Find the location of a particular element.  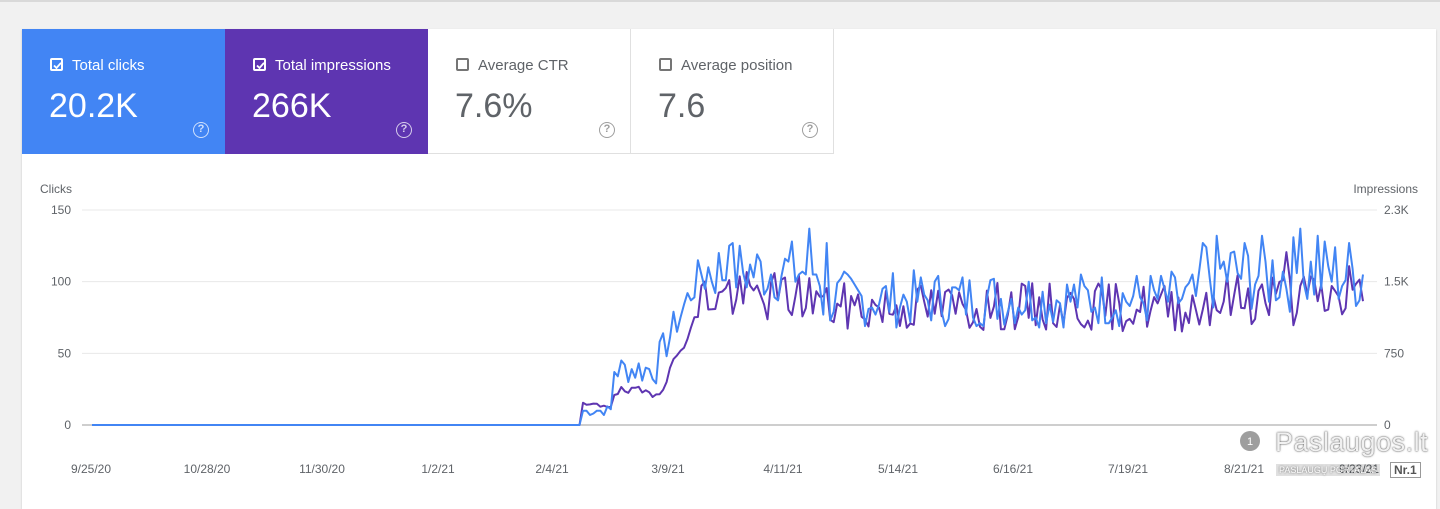

y-left-tick: 150 is located at coordinates (61, 210).